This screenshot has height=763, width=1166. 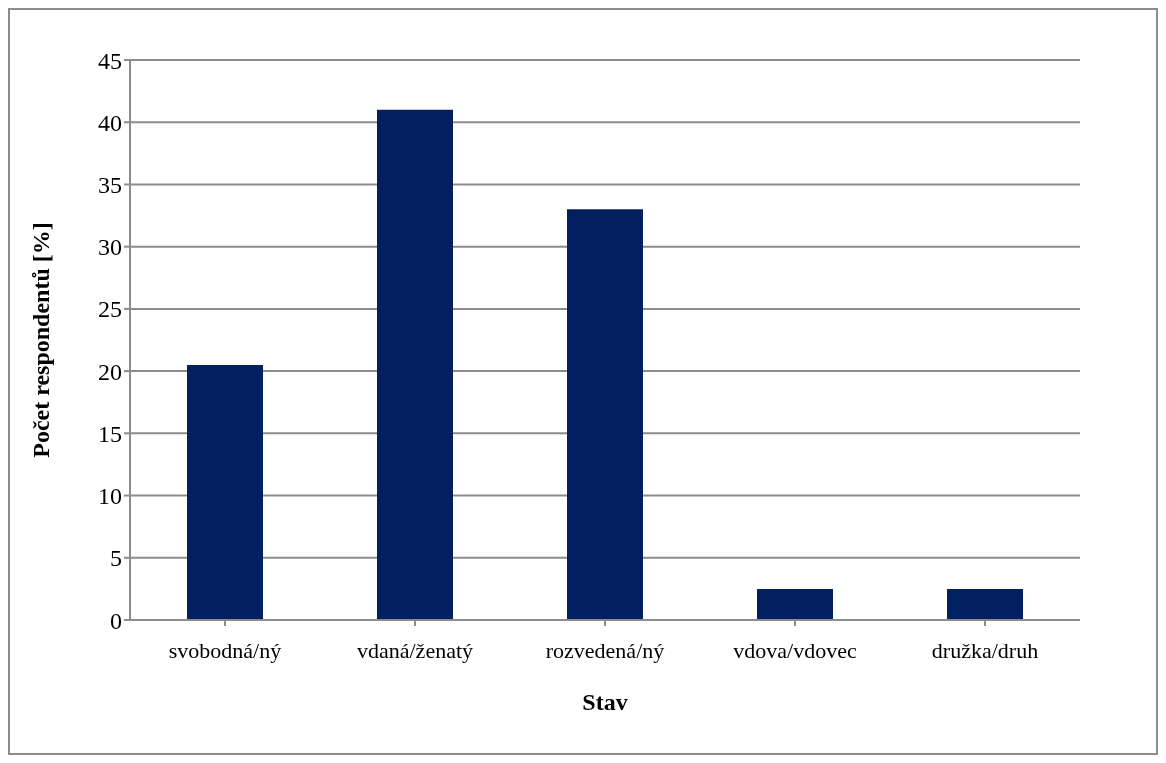 What do you see at coordinates (605, 702) in the screenshot?
I see `x-axis-title: Stav` at bounding box center [605, 702].